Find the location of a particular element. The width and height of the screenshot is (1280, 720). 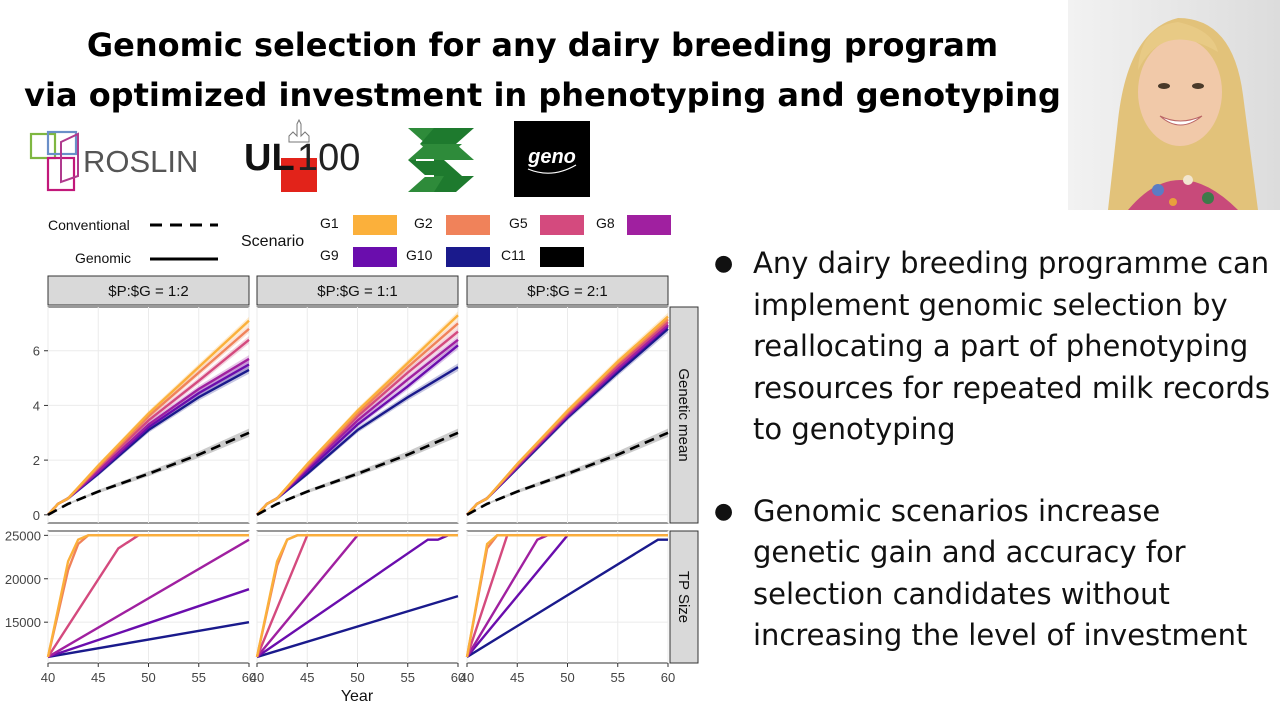

tp-line-g8 is located at coordinates (148, 598).